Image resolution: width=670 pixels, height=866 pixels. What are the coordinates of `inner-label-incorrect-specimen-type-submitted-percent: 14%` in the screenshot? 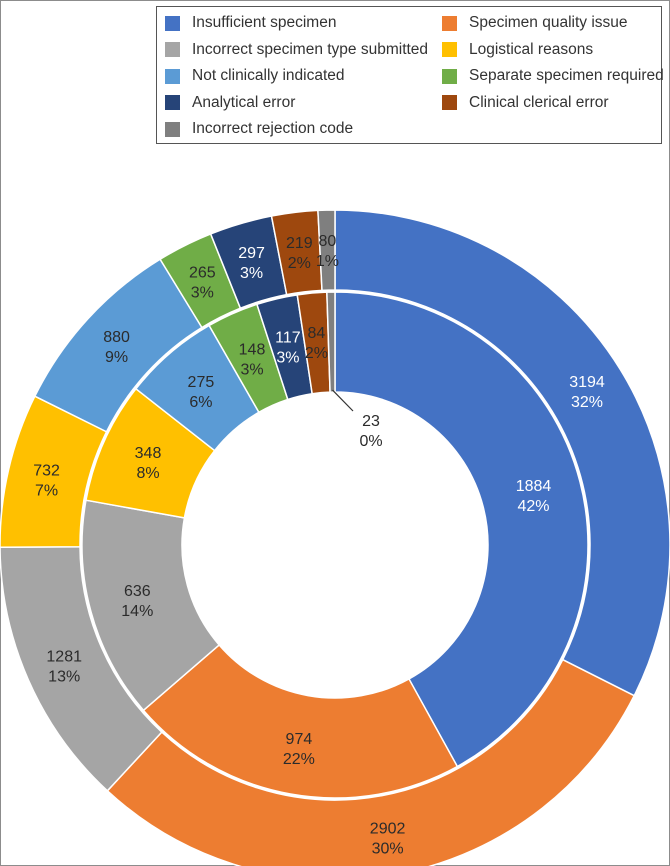 It's located at (137, 611).